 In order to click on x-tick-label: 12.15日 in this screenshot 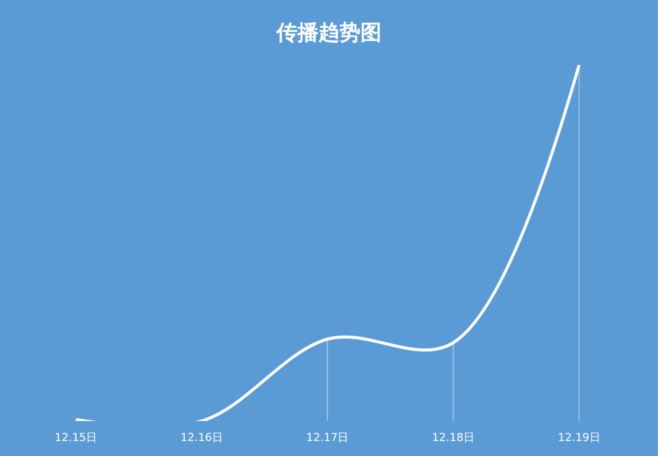, I will do `click(76, 437)`.